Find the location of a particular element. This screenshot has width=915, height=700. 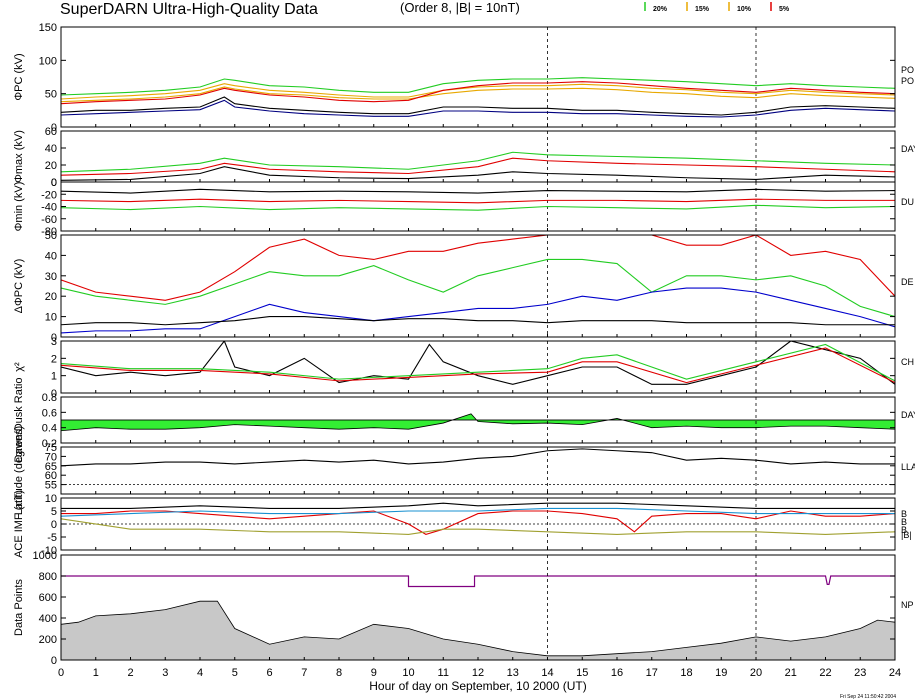

y-tick-label: 400 is located at coordinates (48, 619).